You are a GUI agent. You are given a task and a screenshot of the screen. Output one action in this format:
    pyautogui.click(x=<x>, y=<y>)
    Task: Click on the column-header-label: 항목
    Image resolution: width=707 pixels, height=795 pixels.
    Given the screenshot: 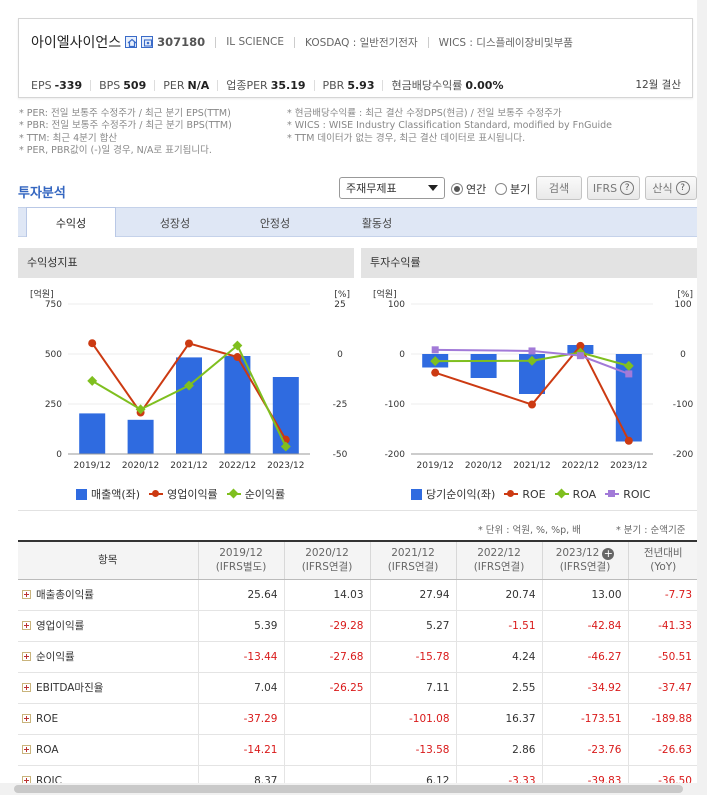 What is the action you would take?
    pyautogui.click(x=108, y=560)
    